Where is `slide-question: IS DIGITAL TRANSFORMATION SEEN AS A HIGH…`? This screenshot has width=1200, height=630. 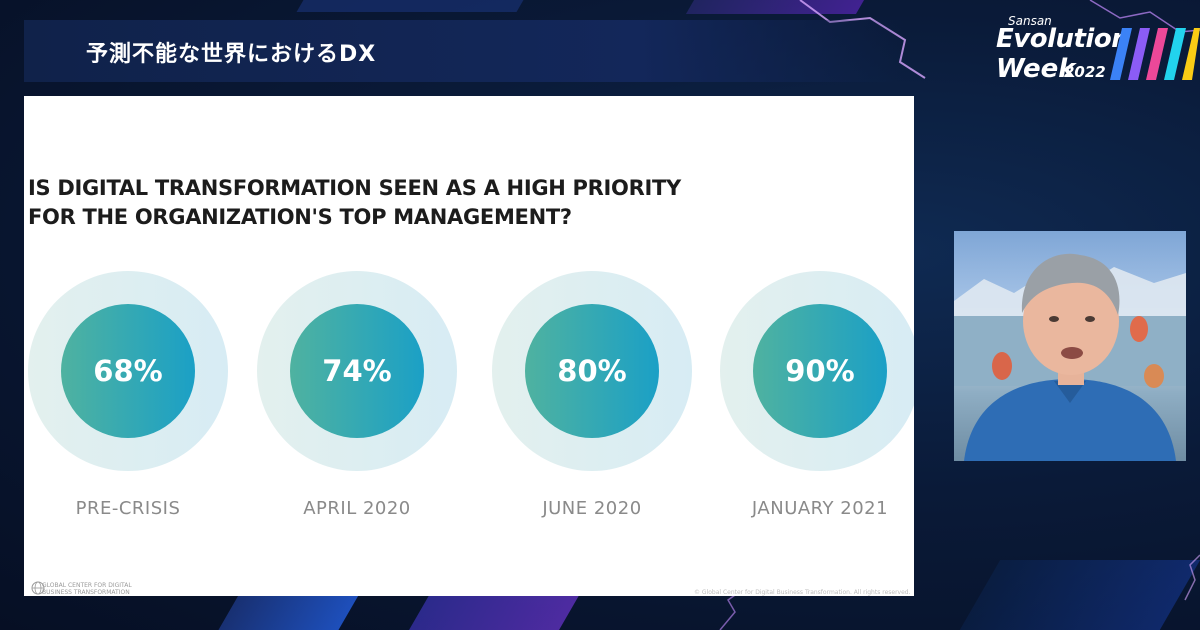 slide-question: IS DIGITAL TRANSFORMATION SEEN AS A HIGH… is located at coordinates (378, 203).